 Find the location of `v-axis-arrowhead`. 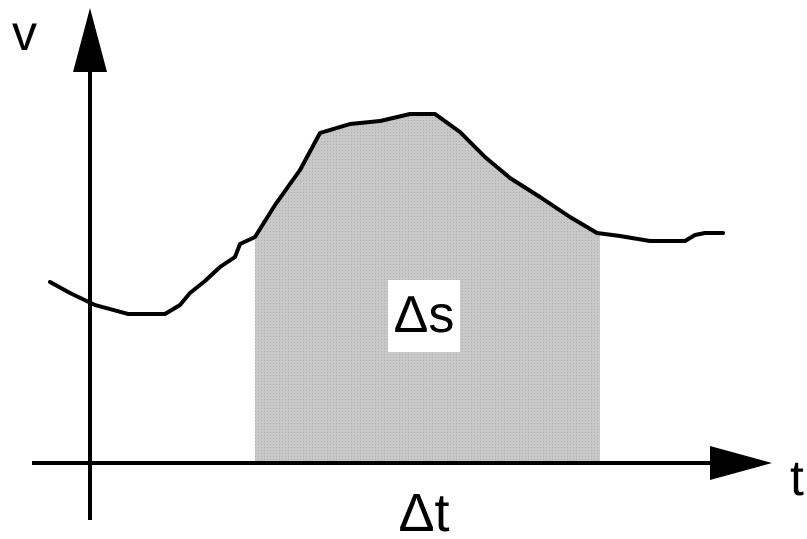

v-axis-arrowhead is located at coordinates (90, 40).